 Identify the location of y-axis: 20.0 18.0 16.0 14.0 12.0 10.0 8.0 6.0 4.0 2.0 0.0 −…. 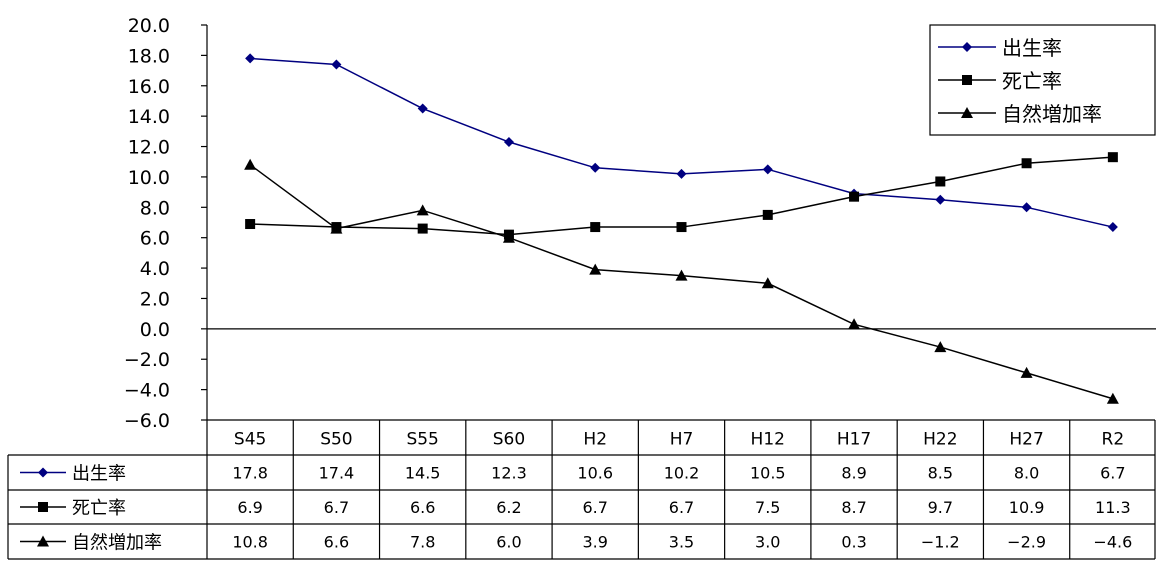
(165, 223).